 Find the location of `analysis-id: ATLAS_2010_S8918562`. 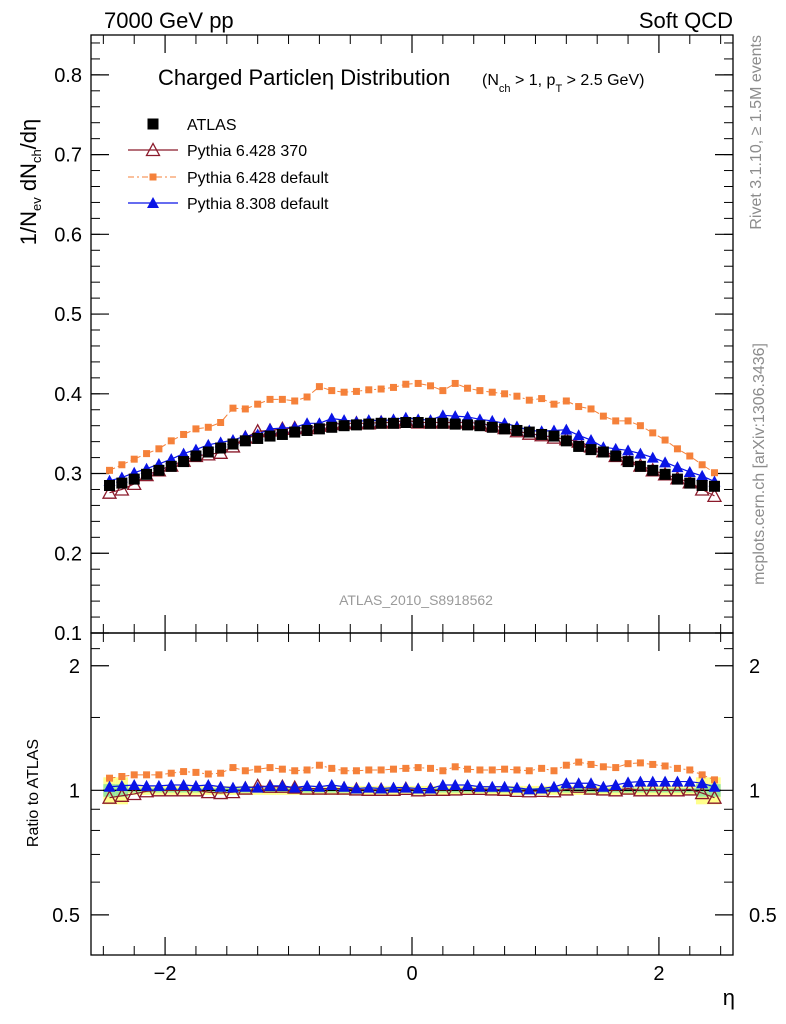

analysis-id: ATLAS_2010_S8918562 is located at coordinates (416, 600).